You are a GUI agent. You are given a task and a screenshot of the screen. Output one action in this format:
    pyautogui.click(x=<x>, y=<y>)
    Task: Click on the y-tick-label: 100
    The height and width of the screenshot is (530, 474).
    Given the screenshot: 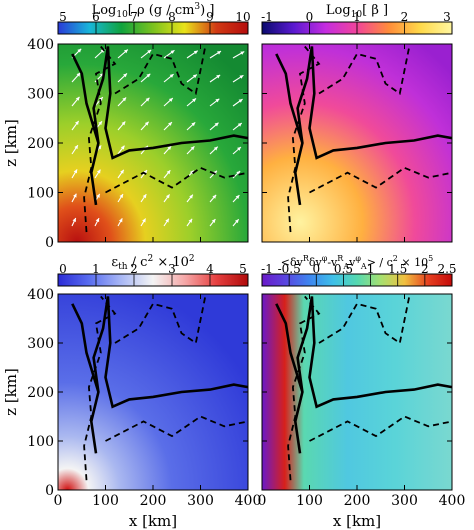 What is the action you would take?
    pyautogui.click(x=40, y=194)
    